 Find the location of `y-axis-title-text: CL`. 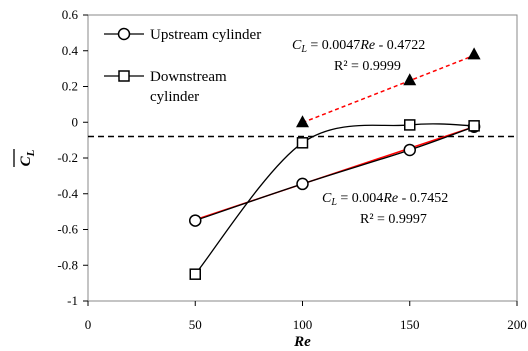

y-axis-title-text: CL is located at coordinates (27, 157).